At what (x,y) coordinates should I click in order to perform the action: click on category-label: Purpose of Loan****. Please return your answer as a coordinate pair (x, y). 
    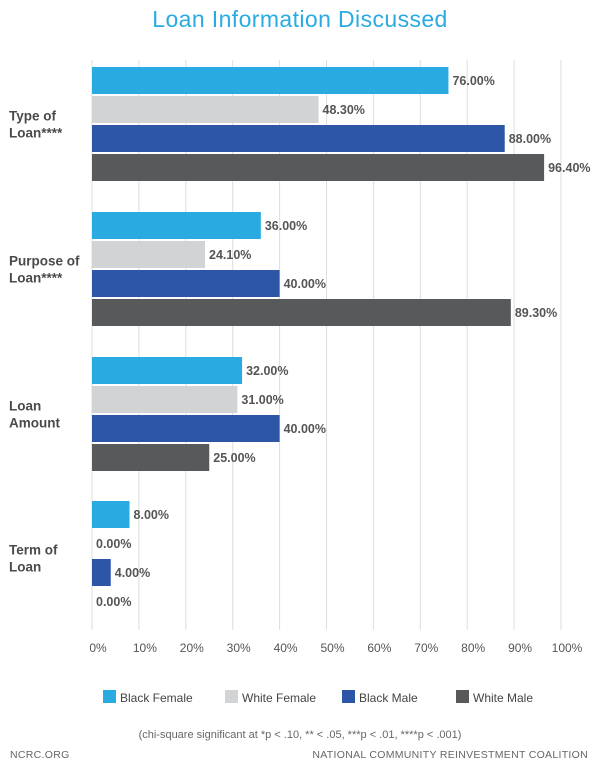
    Looking at the image, I should click on (44, 270).